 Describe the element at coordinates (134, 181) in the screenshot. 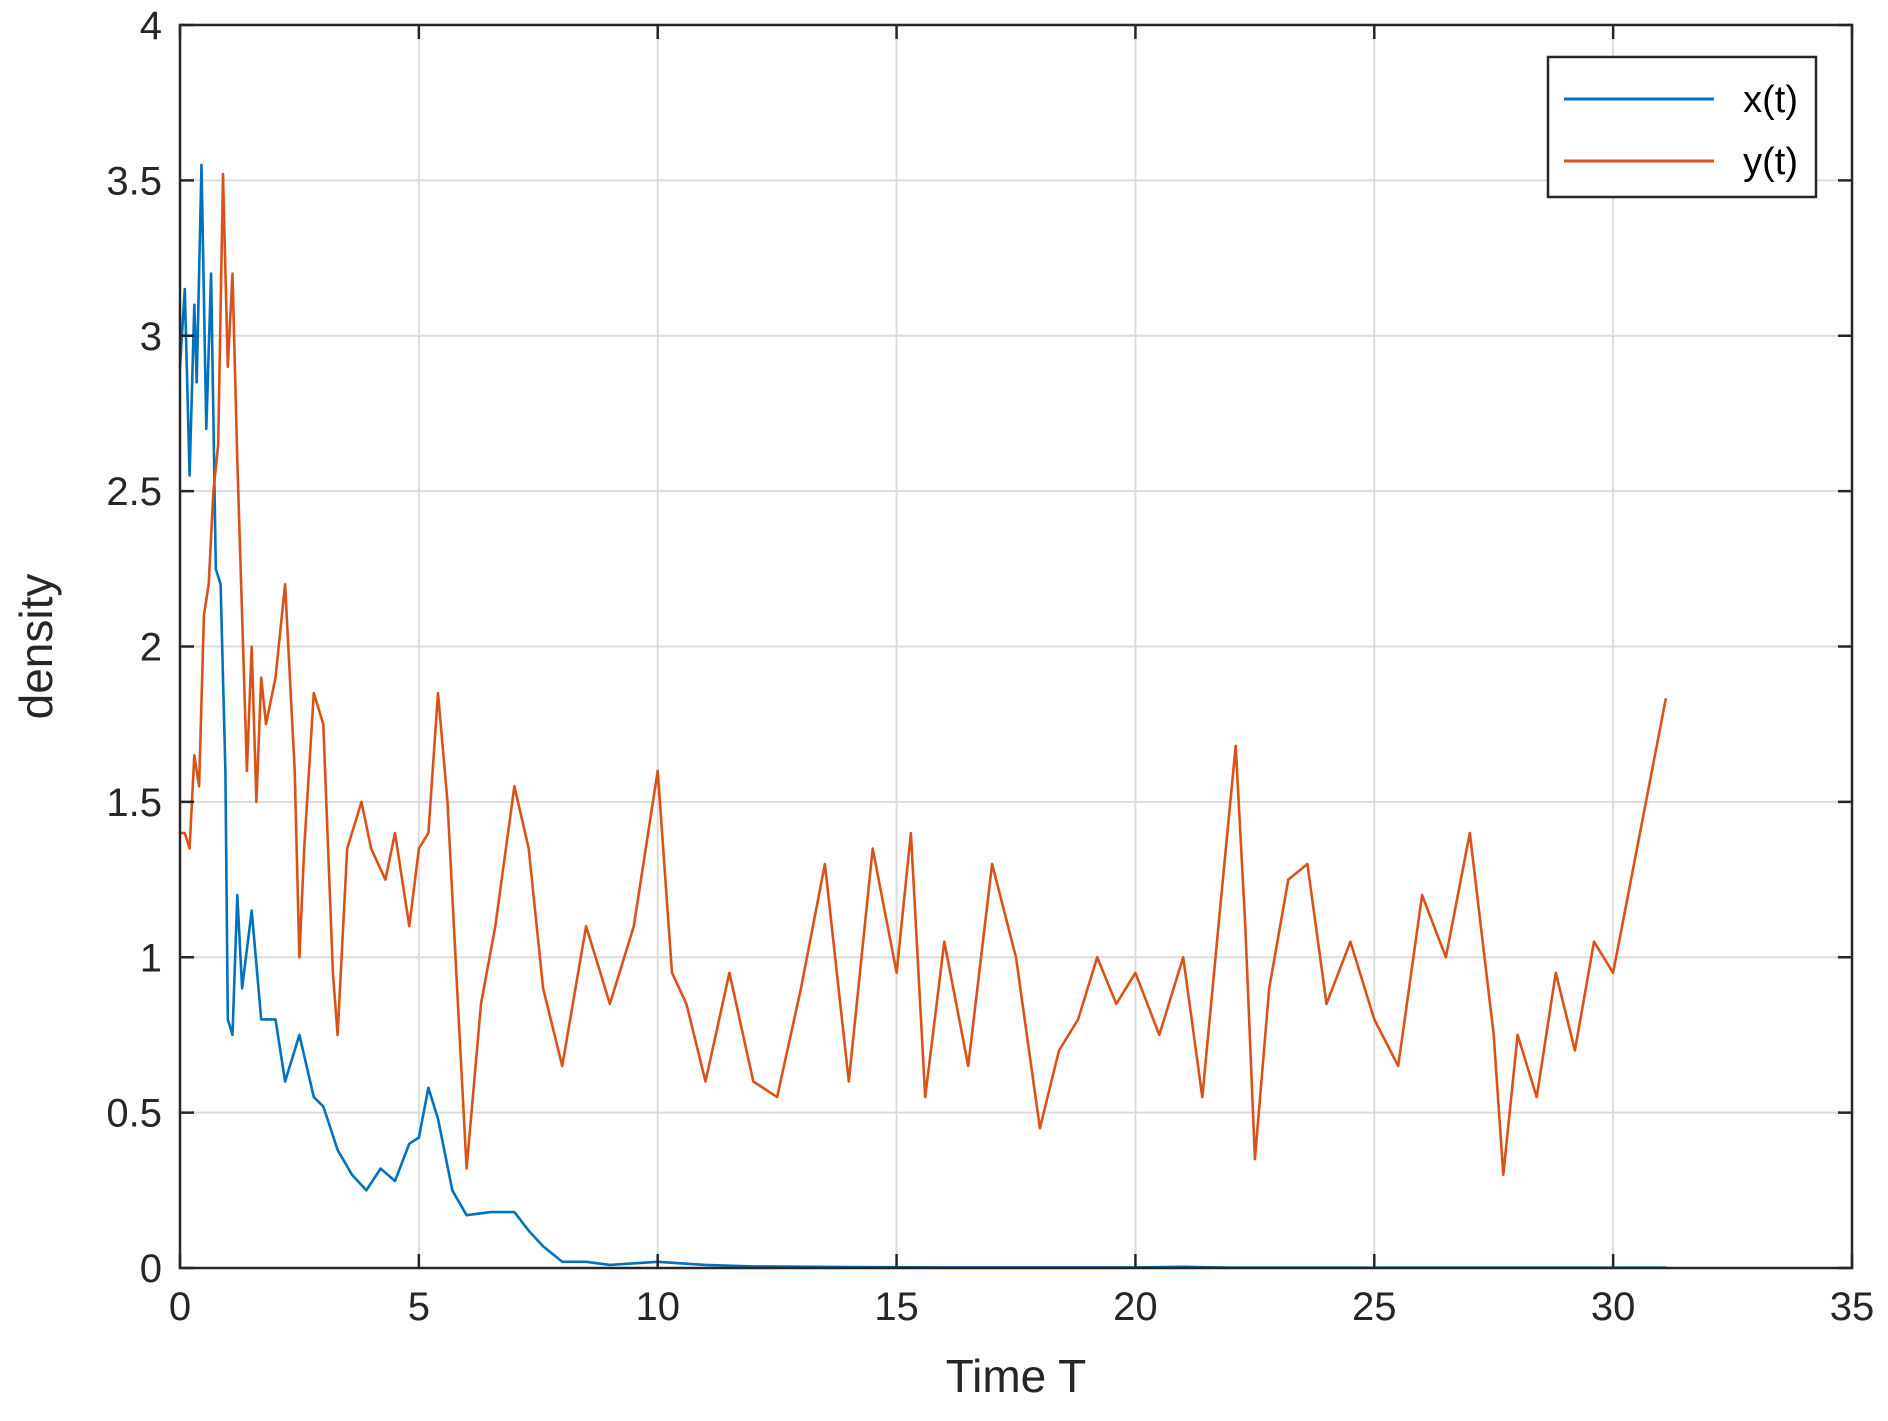

I see `y-tick-label: 3.5` at that location.